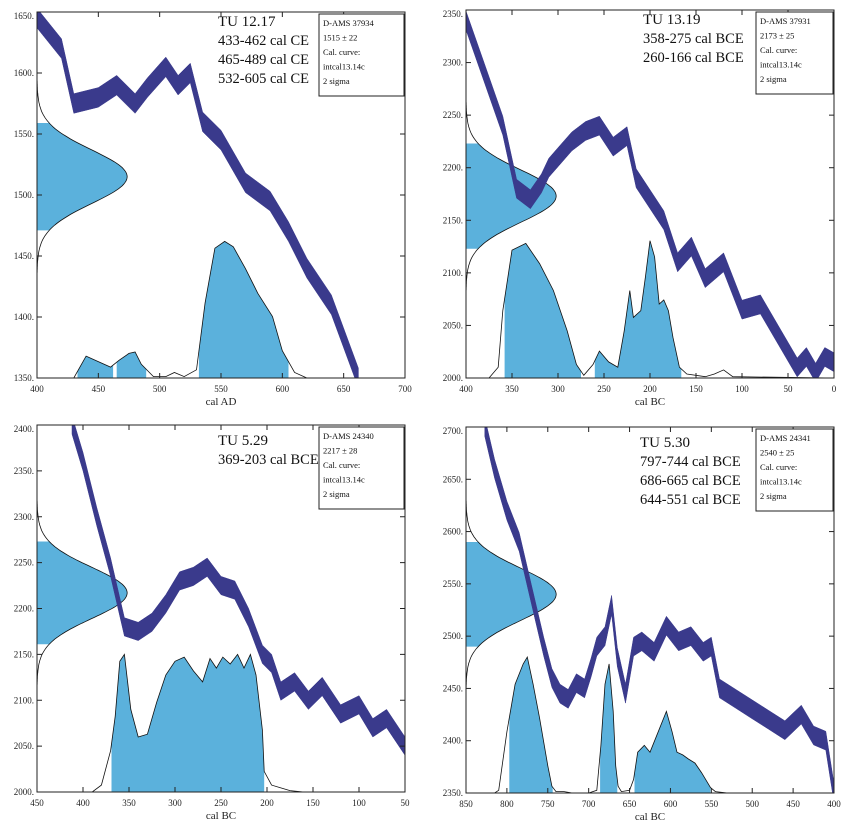  I want to click on y-tick-label: 1350., so click(24, 378).